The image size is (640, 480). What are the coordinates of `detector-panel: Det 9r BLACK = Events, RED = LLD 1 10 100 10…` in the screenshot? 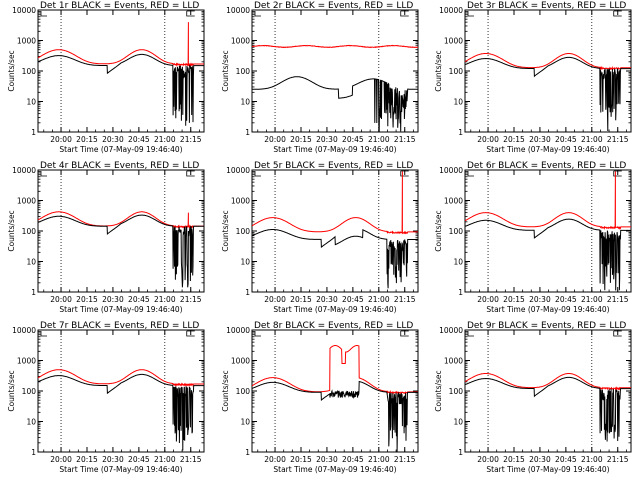 It's located at (533, 397).